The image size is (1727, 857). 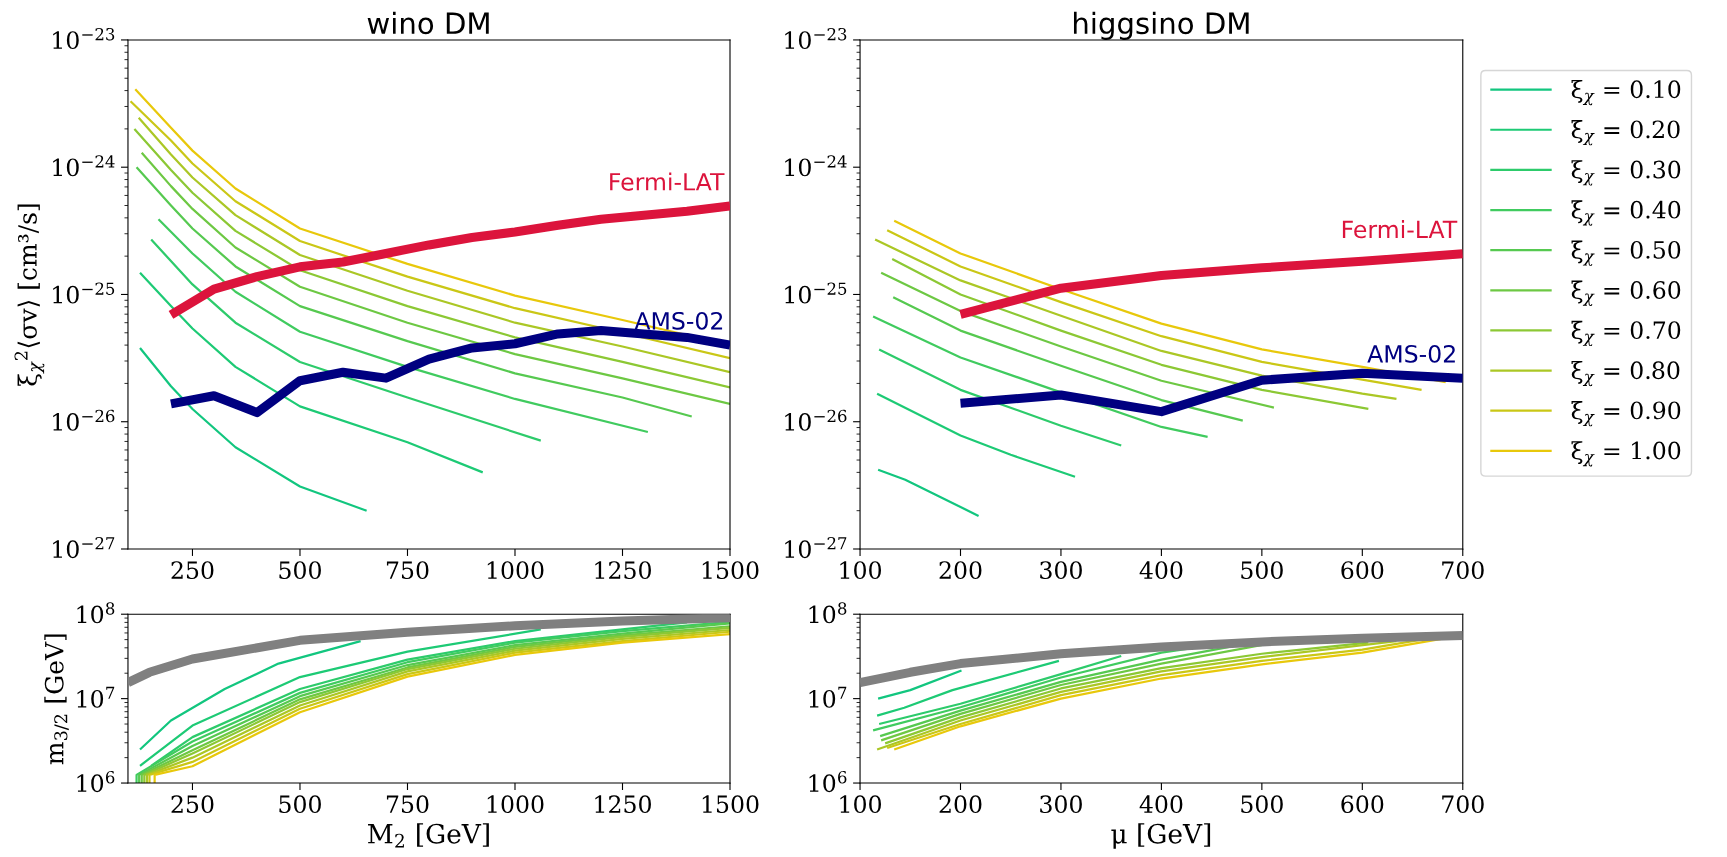 I want to click on legend-label: ξ$_{χ}$ = 0.30, so click(x=1626, y=173).